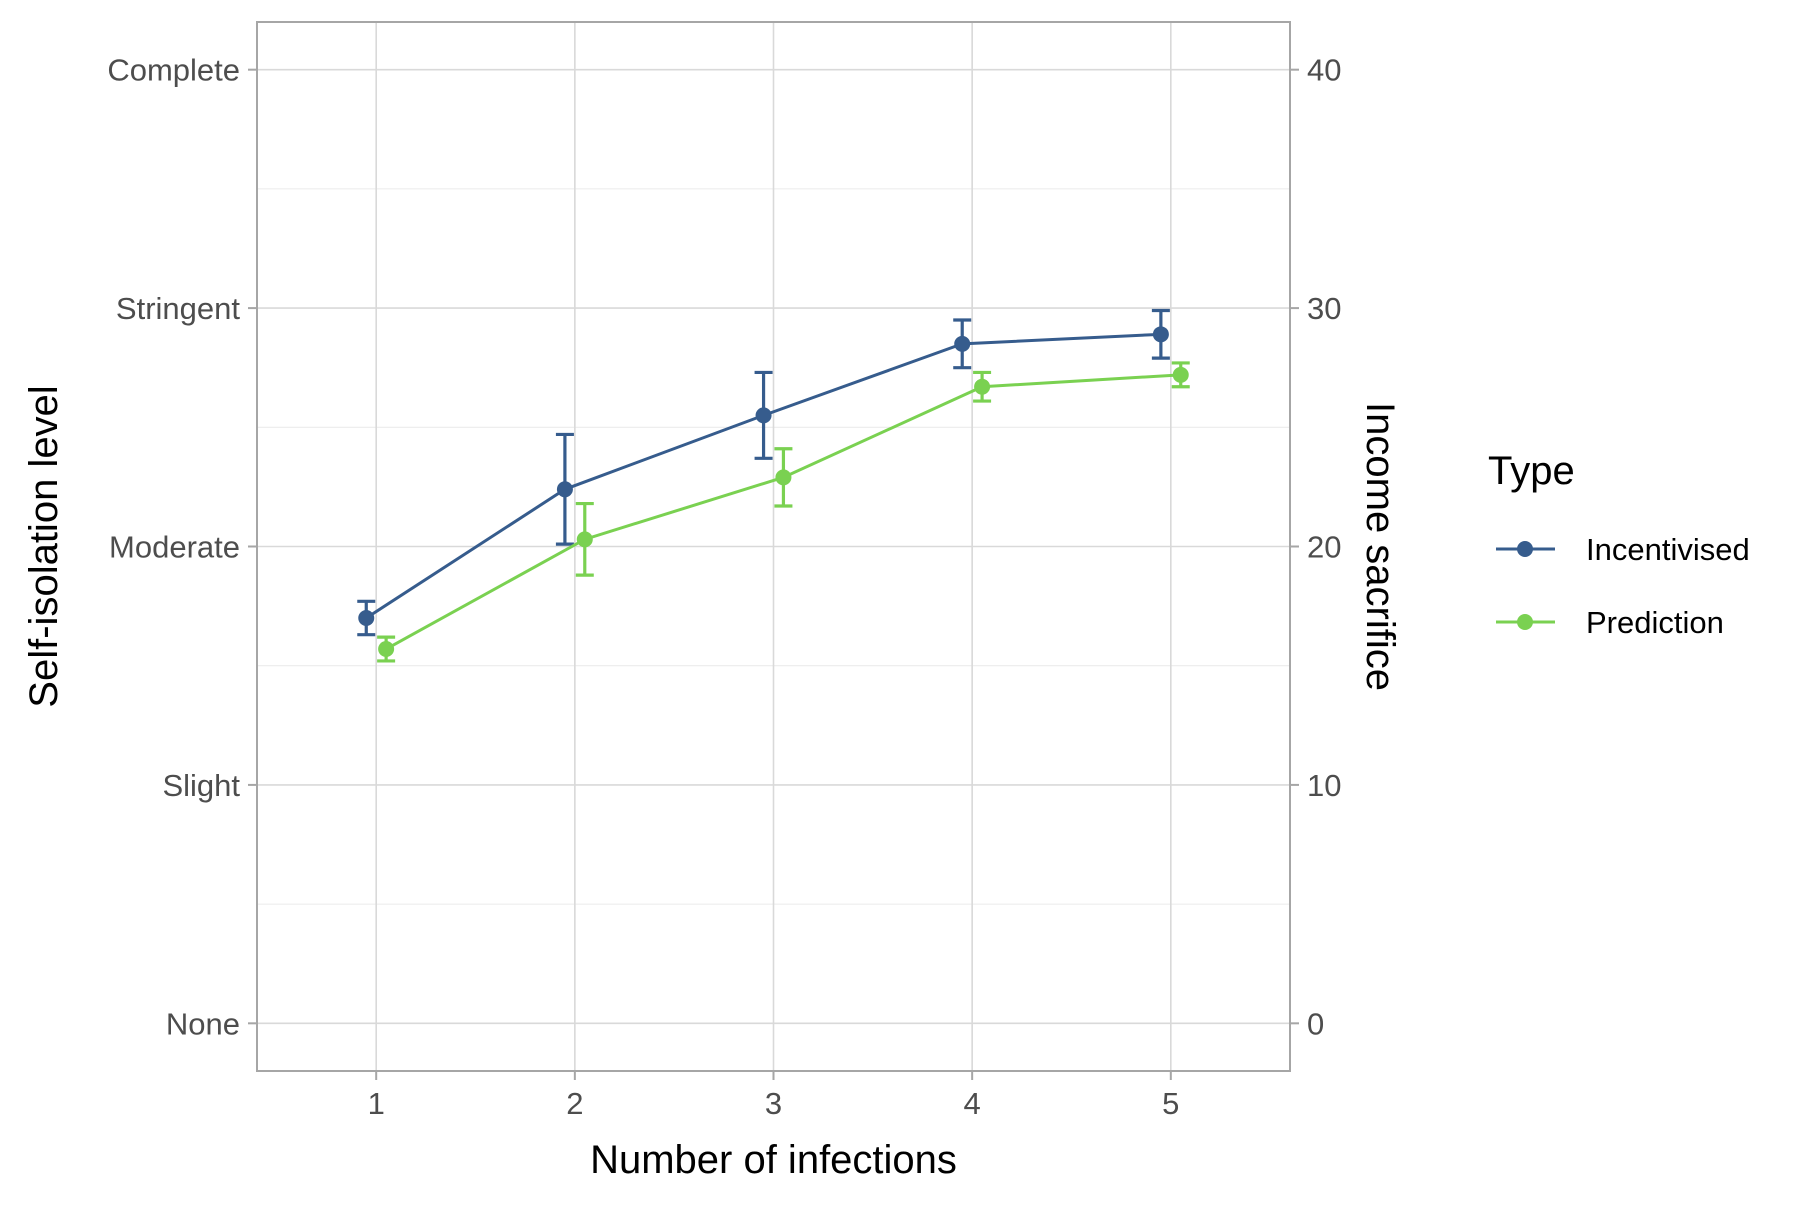 The image size is (1800, 1205). I want to click on secondary-y-tick-label: 20, so click(1324, 547).